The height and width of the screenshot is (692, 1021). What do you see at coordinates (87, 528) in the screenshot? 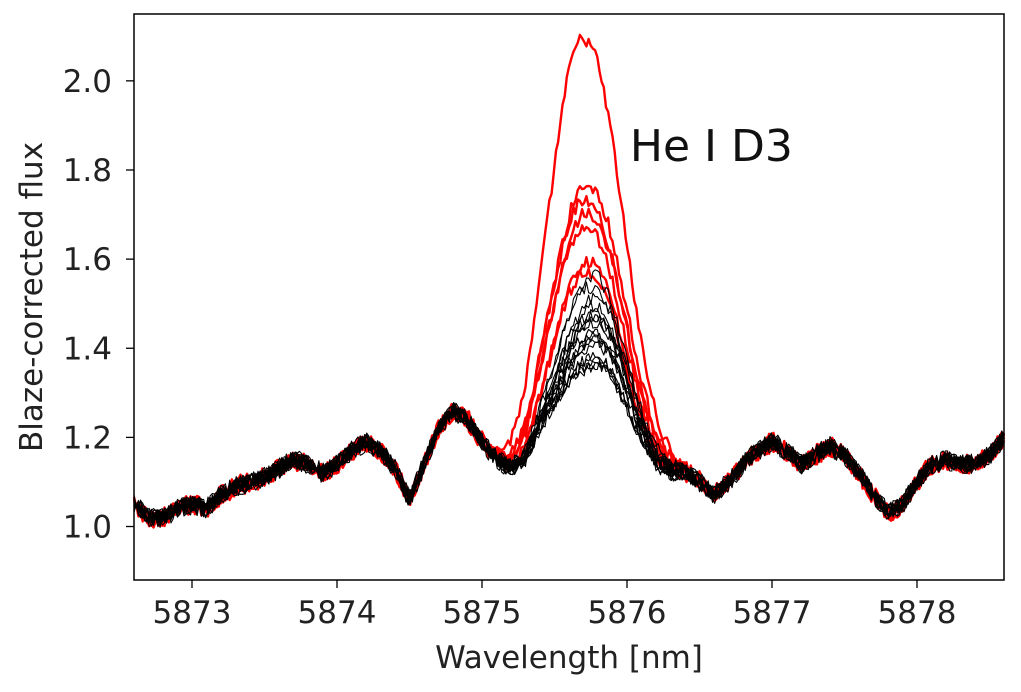
I see `y-tick-label: 1.0` at bounding box center [87, 528].